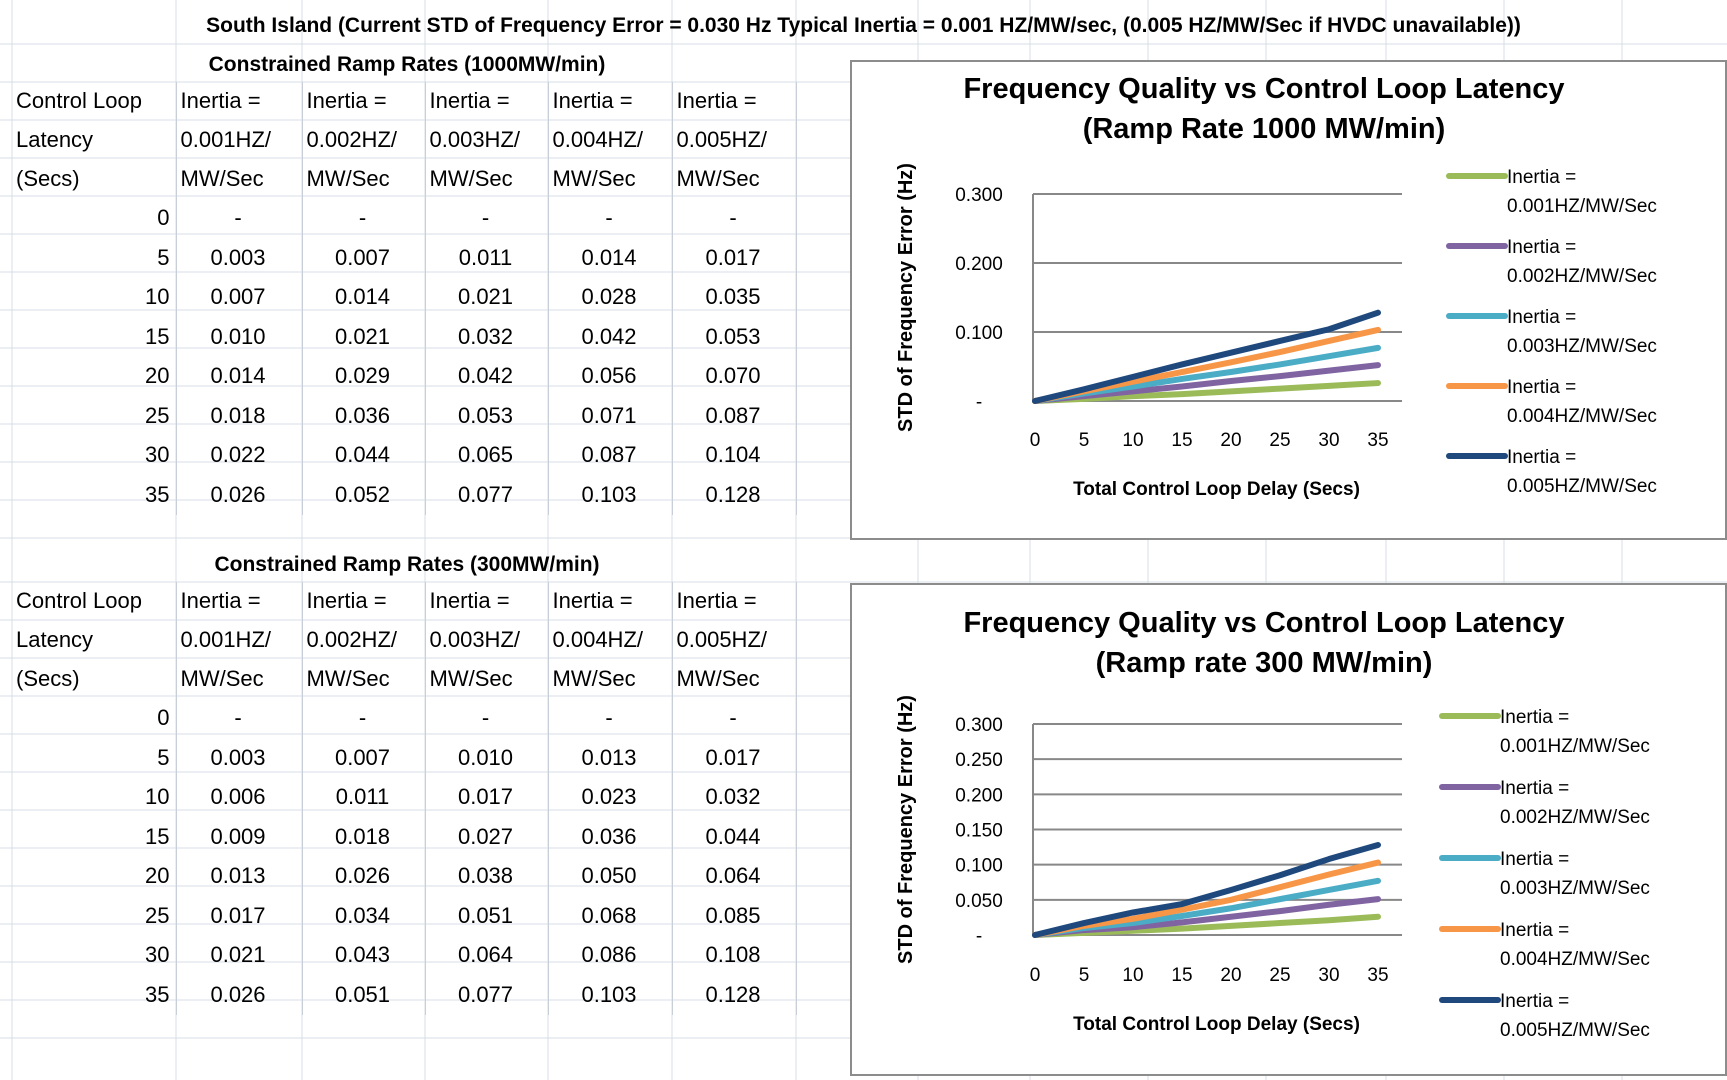 This screenshot has height=1080, width=1727. I want to click on value-cell: 0.018, so click(364, 837).